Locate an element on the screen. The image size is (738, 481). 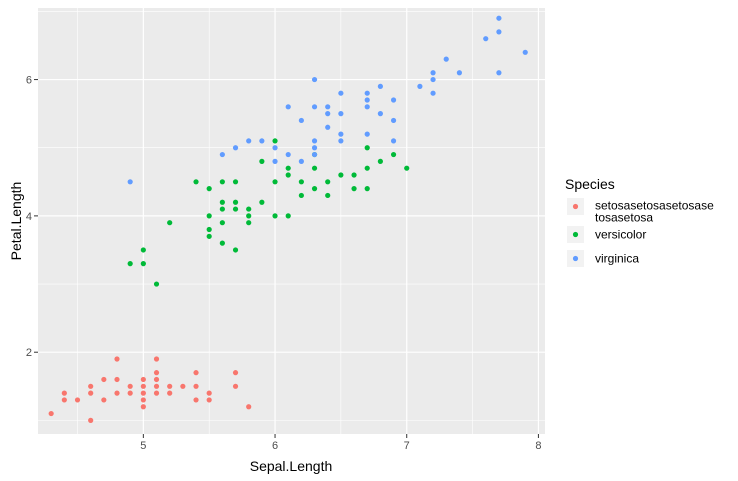
x-axis-title: Sepal.Length is located at coordinates (291, 466).